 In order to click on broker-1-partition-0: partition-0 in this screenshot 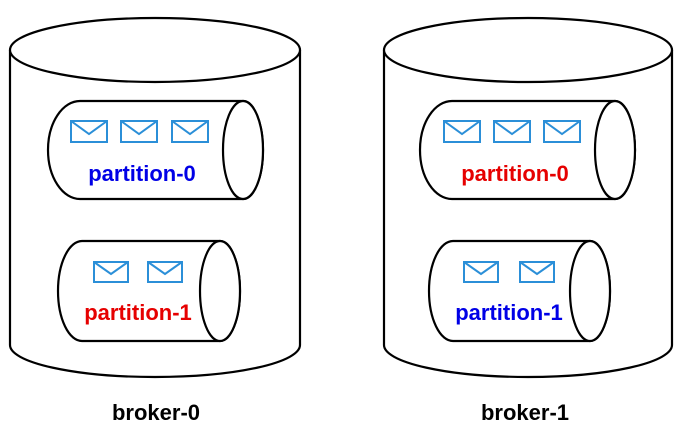, I will do `click(527, 150)`.